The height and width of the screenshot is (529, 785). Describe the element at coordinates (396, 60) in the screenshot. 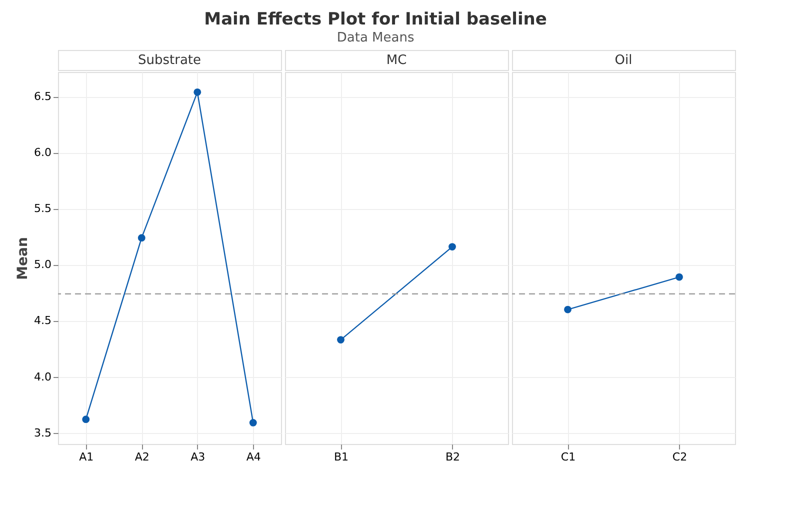

I see `text: MC` at that location.